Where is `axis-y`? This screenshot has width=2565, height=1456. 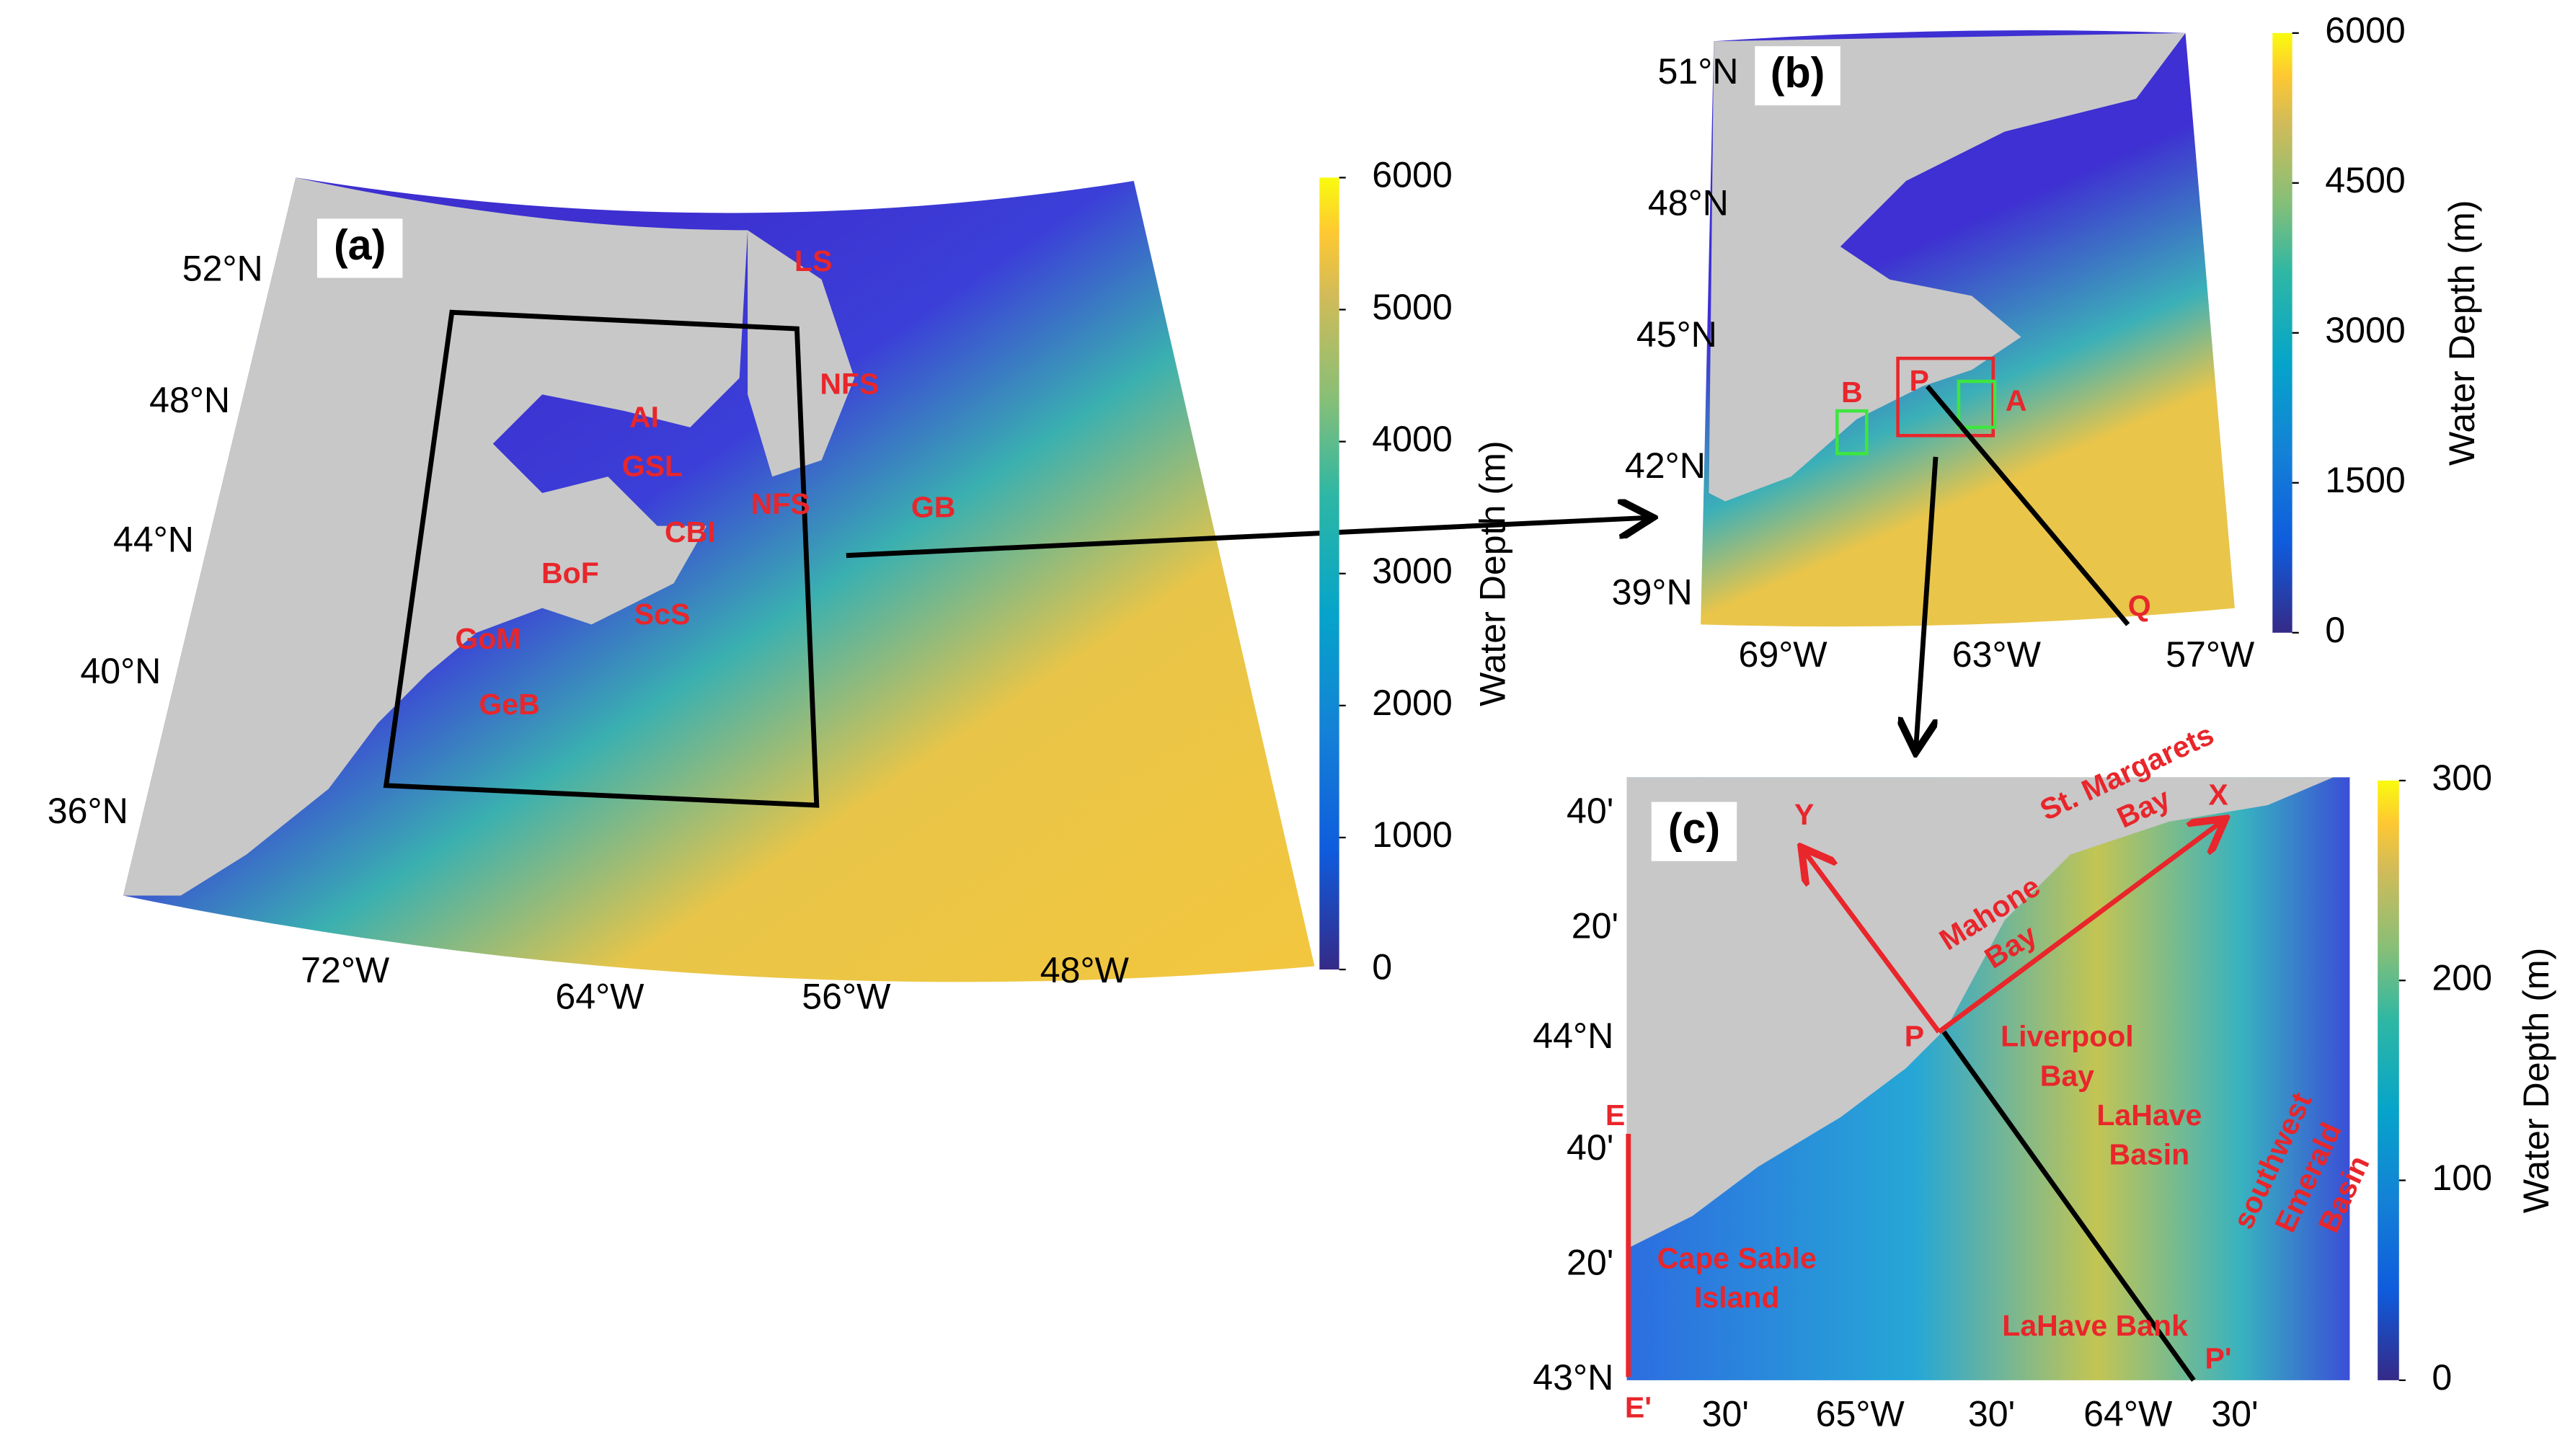 axis-y is located at coordinates (1872, 942).